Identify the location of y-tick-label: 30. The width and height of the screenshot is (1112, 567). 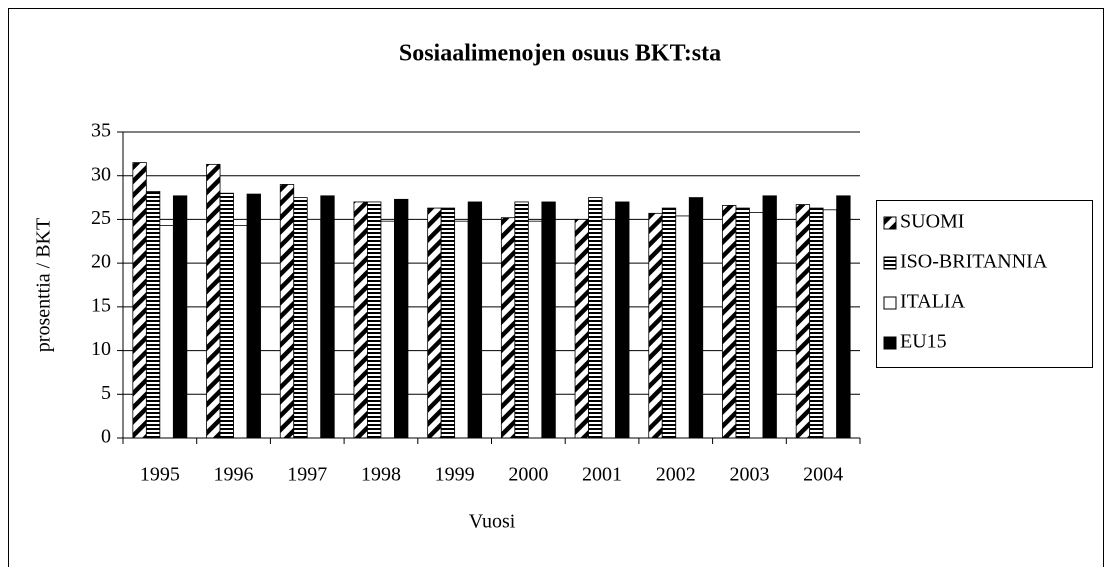
(101, 174).